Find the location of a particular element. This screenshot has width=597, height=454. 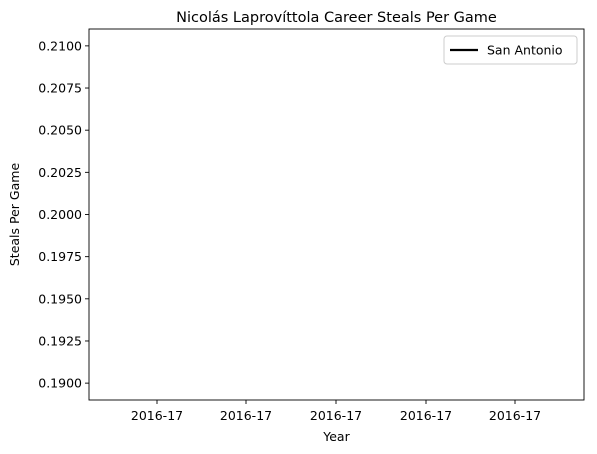

y-tick-label: 0.2100 is located at coordinates (60, 45).